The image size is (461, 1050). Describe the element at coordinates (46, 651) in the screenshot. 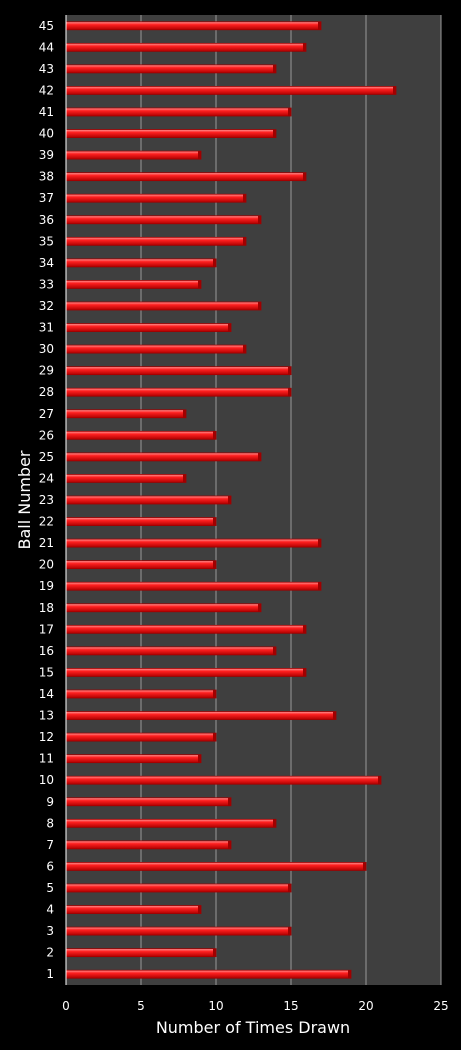

I see `y-tick-label: 16` at that location.